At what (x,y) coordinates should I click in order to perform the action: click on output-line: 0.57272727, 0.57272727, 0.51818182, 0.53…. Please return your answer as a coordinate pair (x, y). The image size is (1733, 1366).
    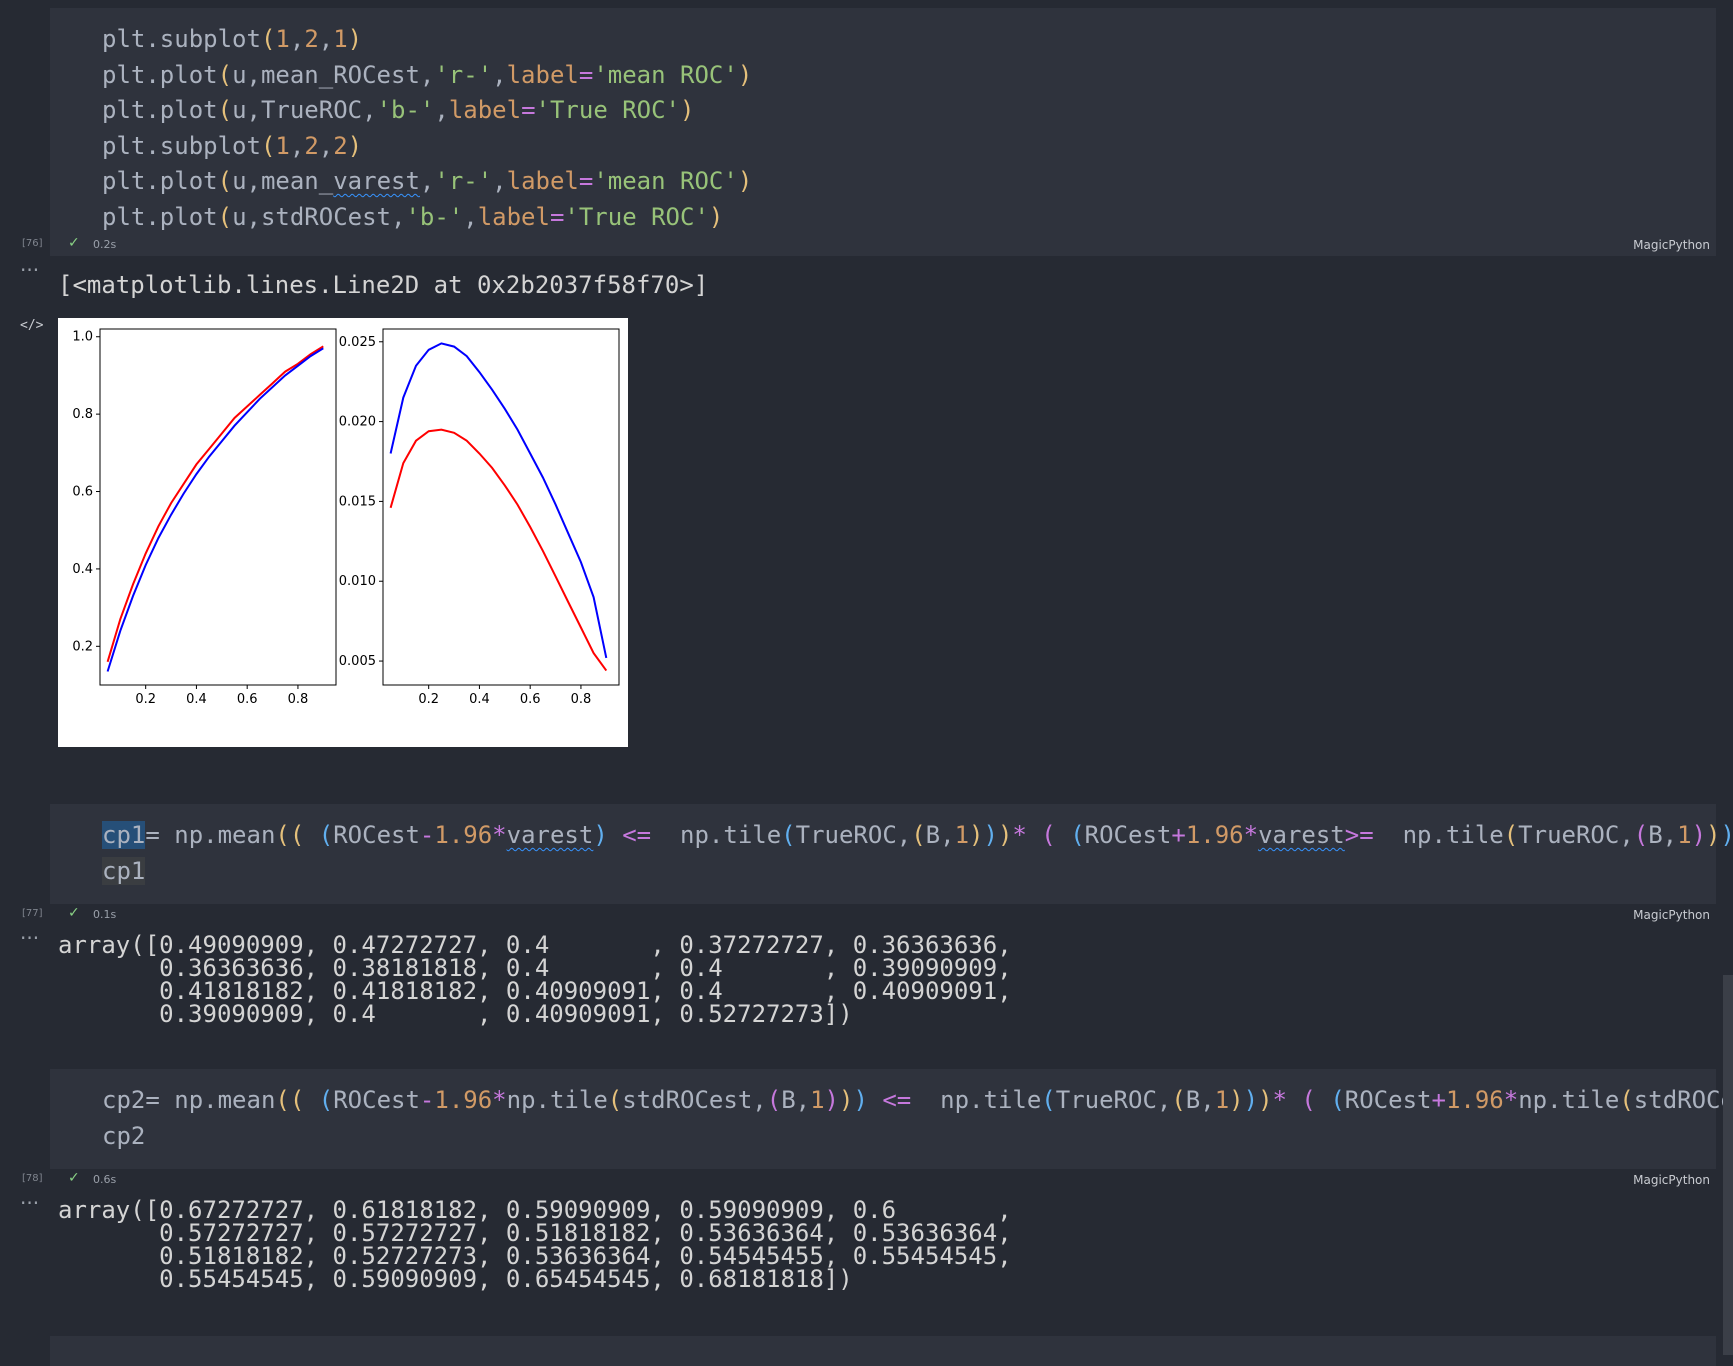
    Looking at the image, I should click on (535, 1233).